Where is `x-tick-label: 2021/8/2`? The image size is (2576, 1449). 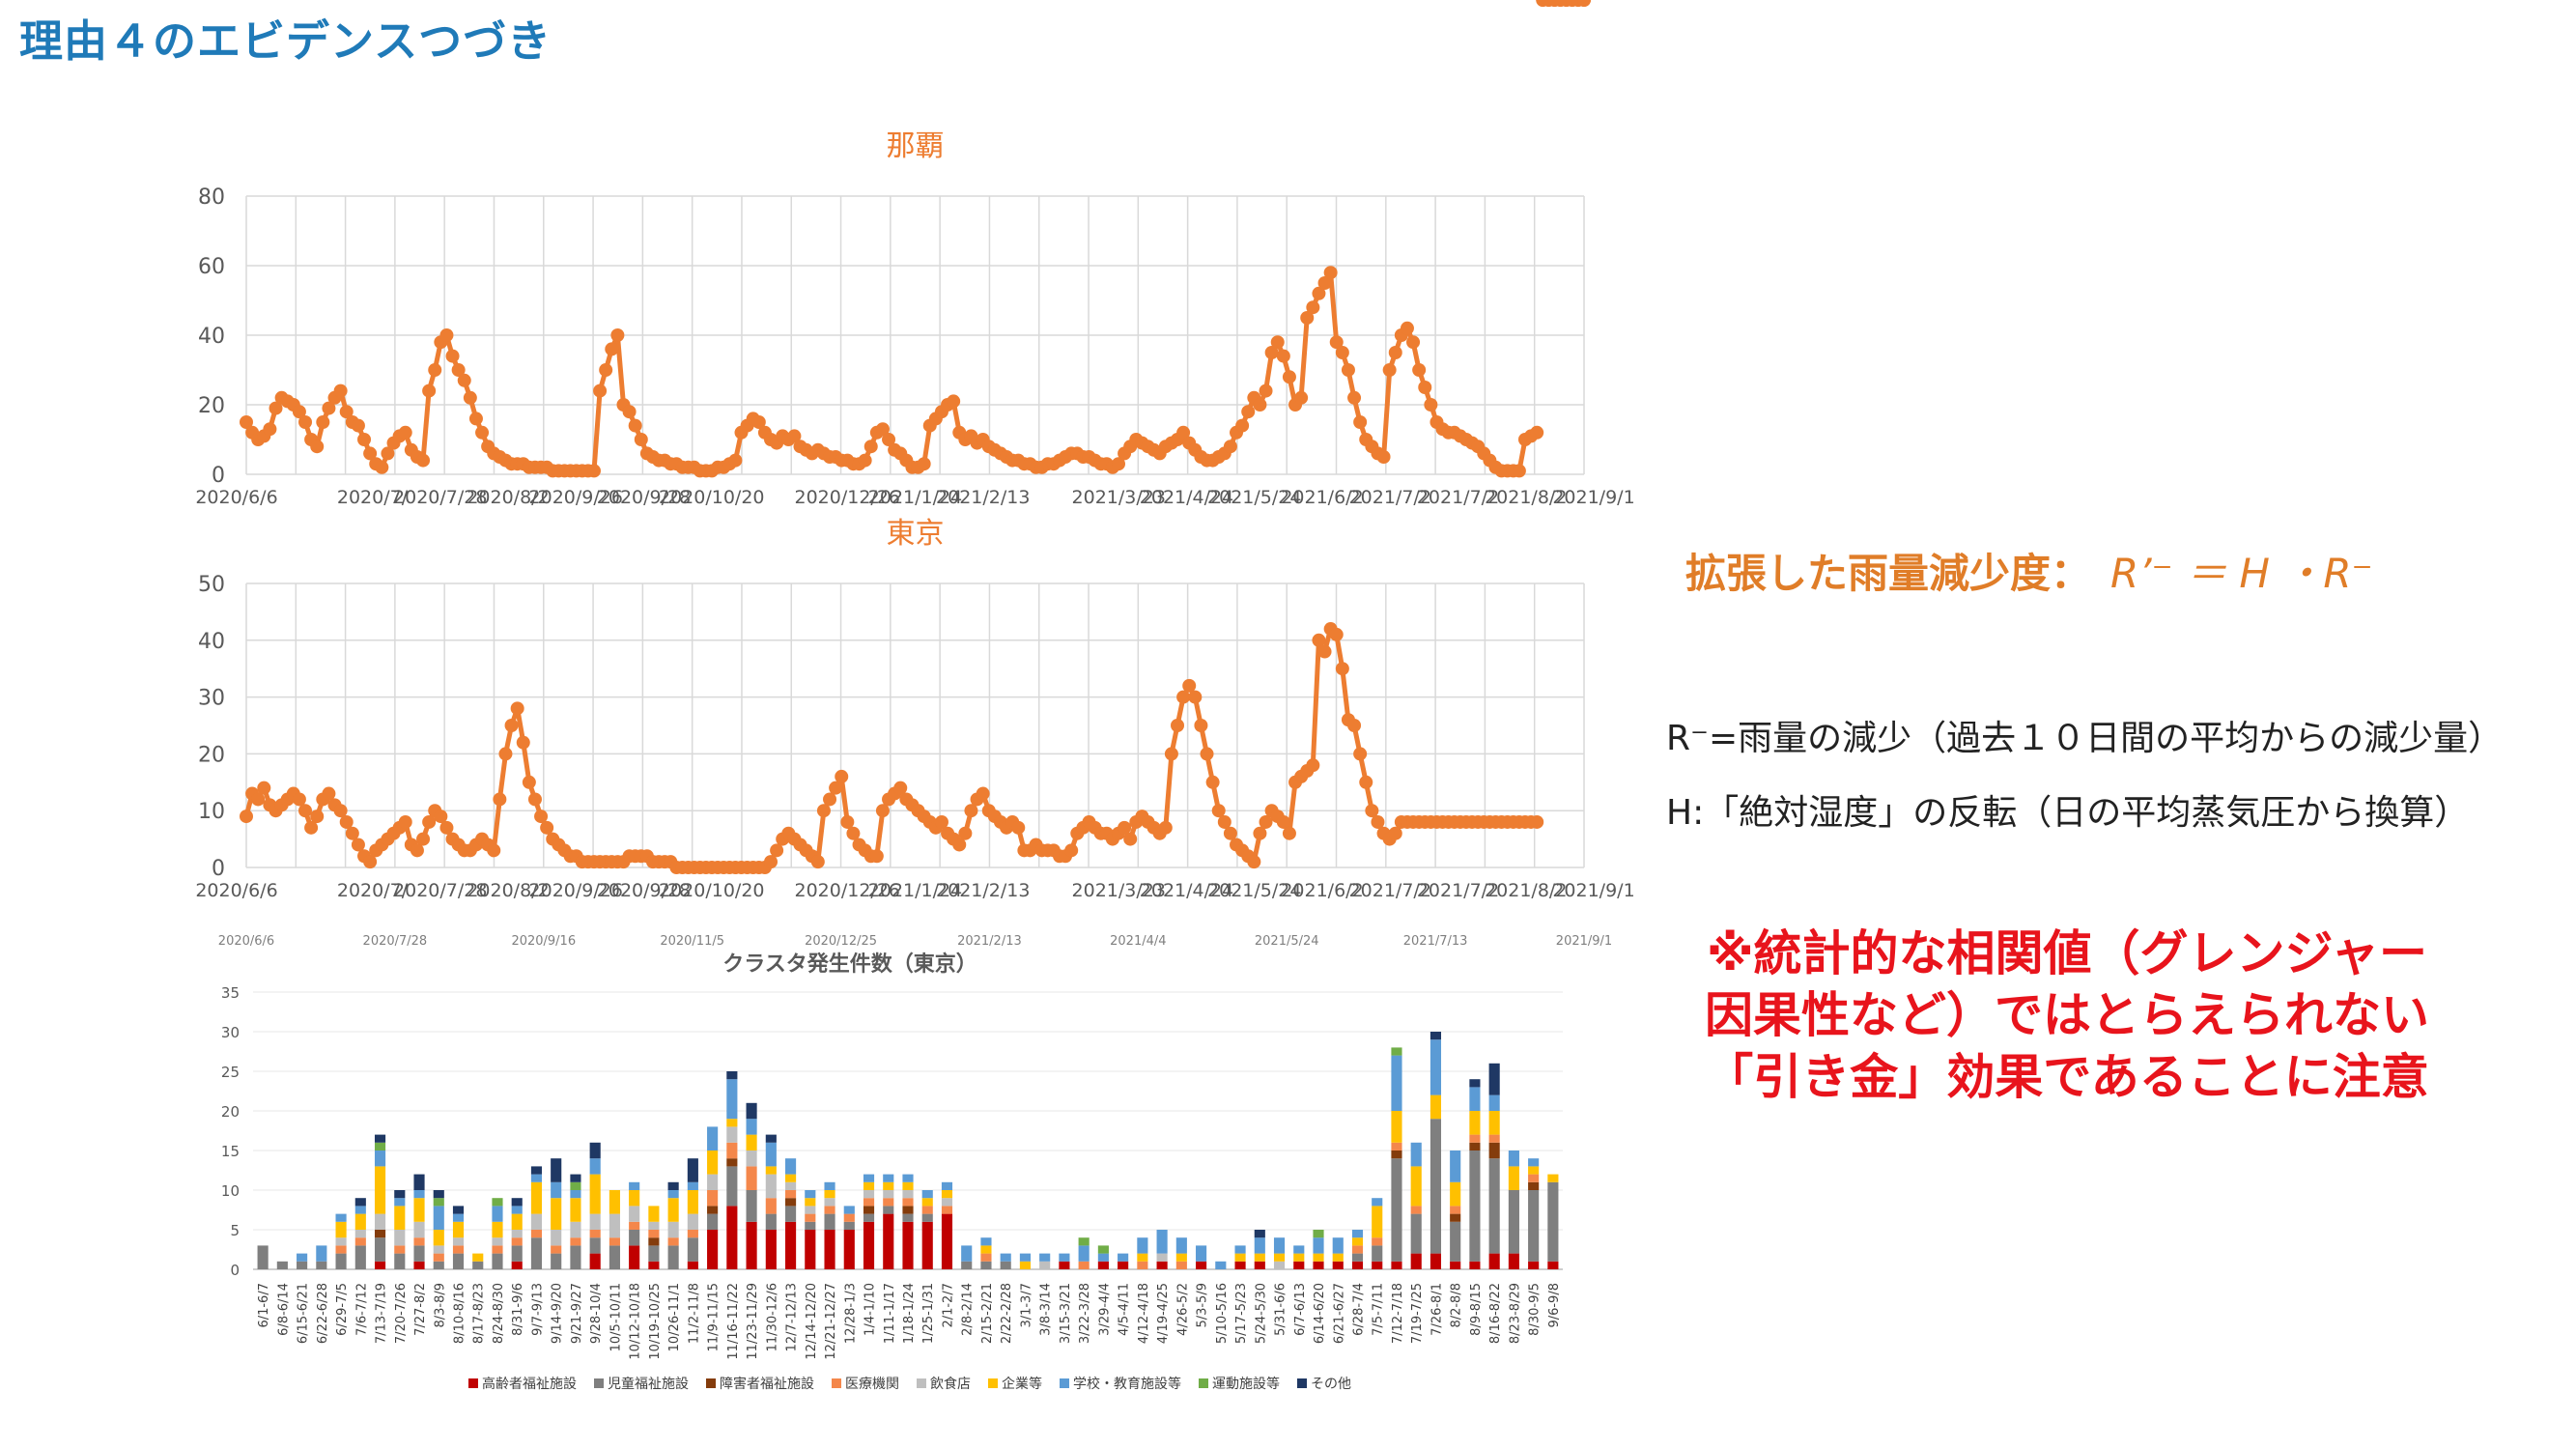
x-tick-label: 2021/8/2 is located at coordinates (1526, 890).